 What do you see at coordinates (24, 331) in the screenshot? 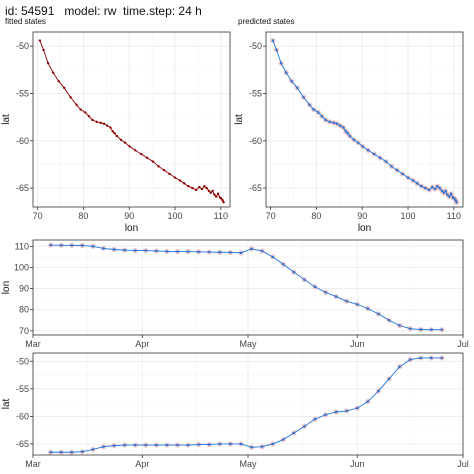
I see `y-tick-label: 70` at bounding box center [24, 331].